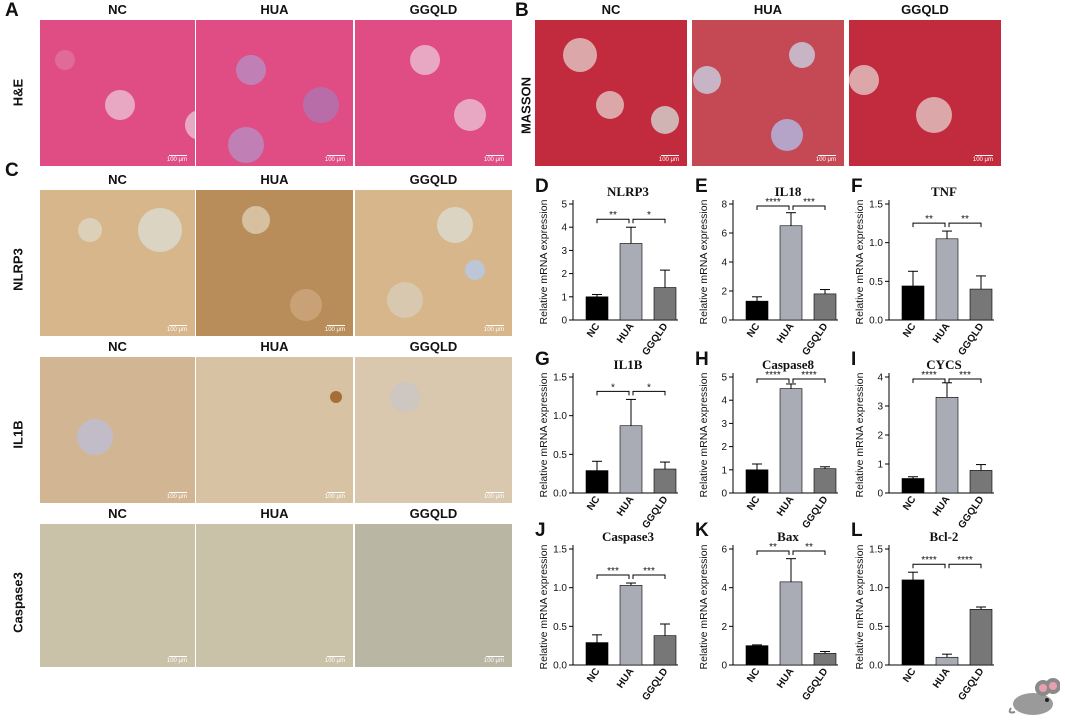 The width and height of the screenshot is (1065, 721). What do you see at coordinates (628, 536) in the screenshot?
I see `chart-title: Caspase3` at bounding box center [628, 536].